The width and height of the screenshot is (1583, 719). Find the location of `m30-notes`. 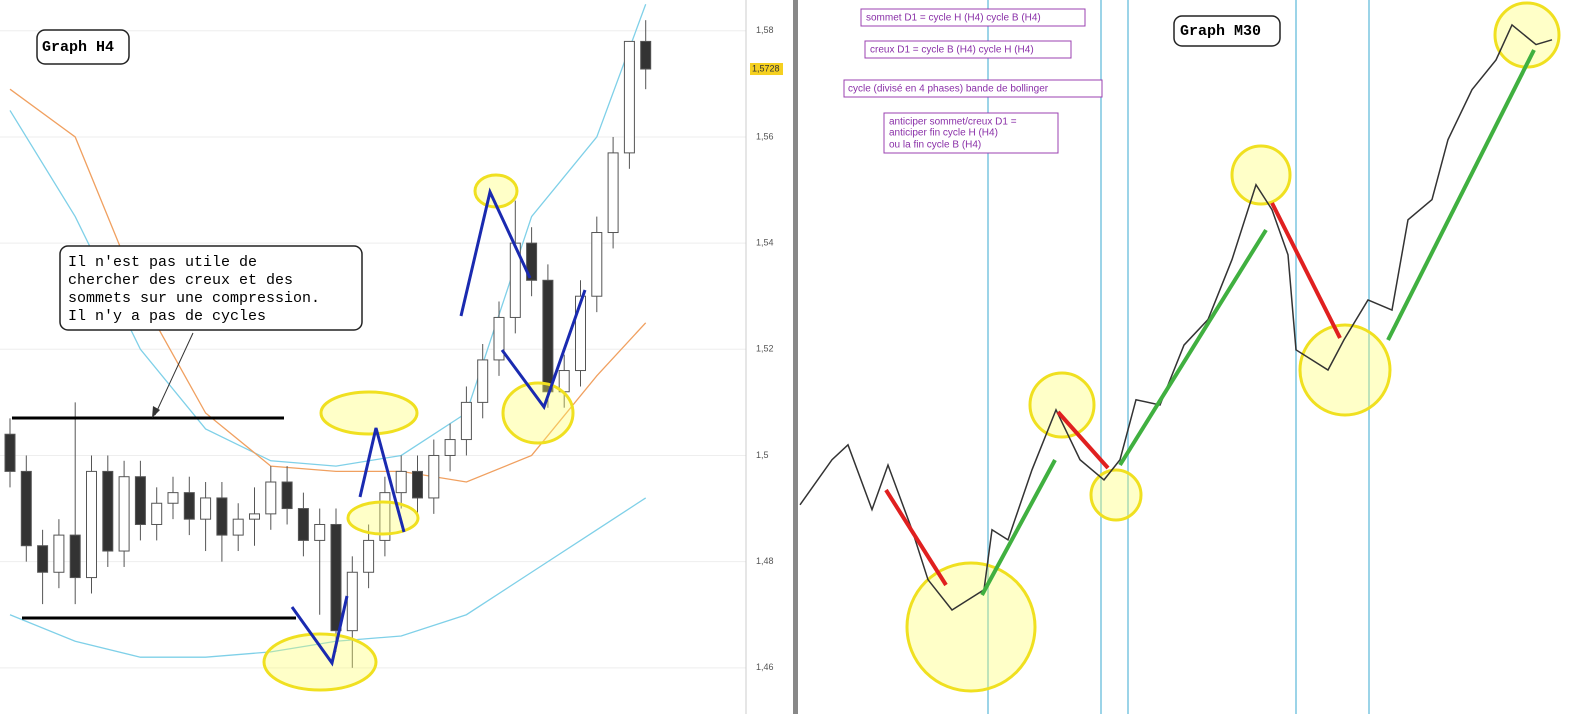

m30-notes is located at coordinates (973, 81).